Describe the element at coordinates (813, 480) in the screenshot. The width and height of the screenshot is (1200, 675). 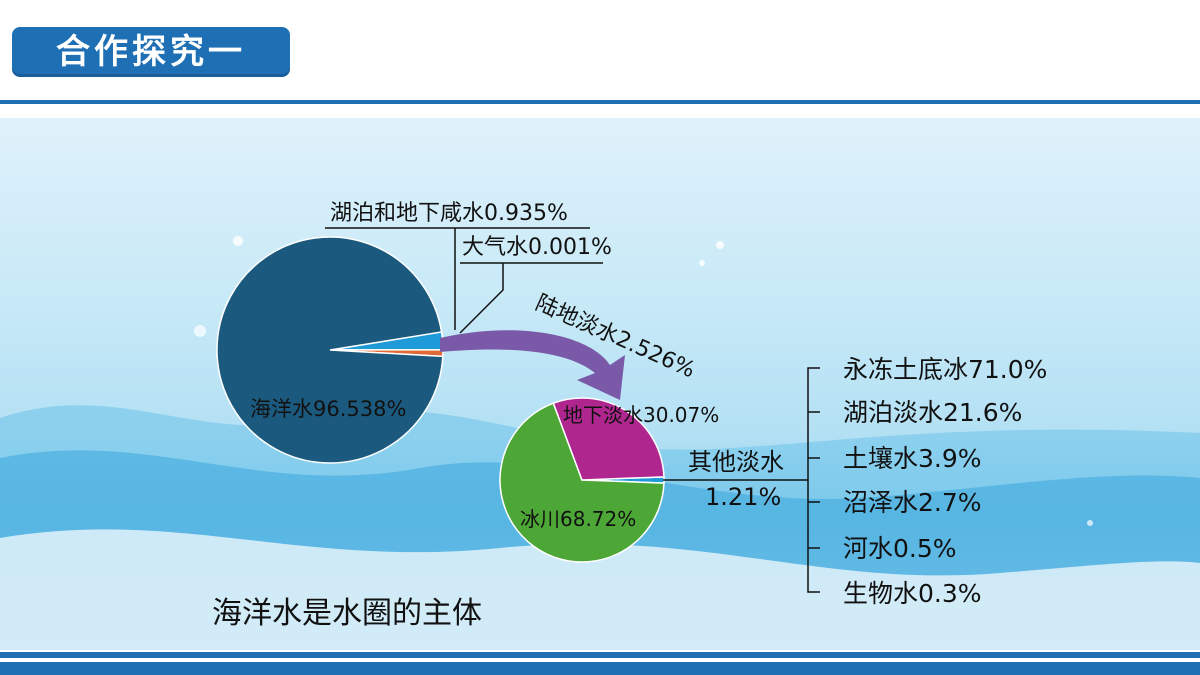
I see `breakdown-bracket` at that location.